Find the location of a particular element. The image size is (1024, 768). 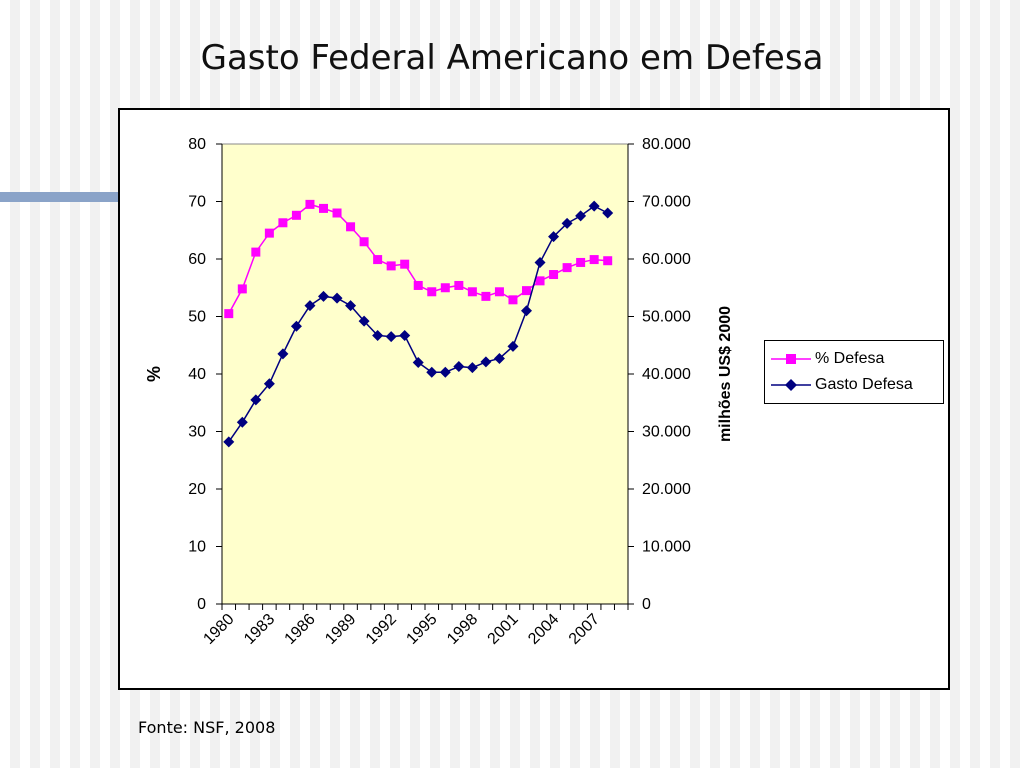

y-left-tick-label: 50 is located at coordinates (197, 317).